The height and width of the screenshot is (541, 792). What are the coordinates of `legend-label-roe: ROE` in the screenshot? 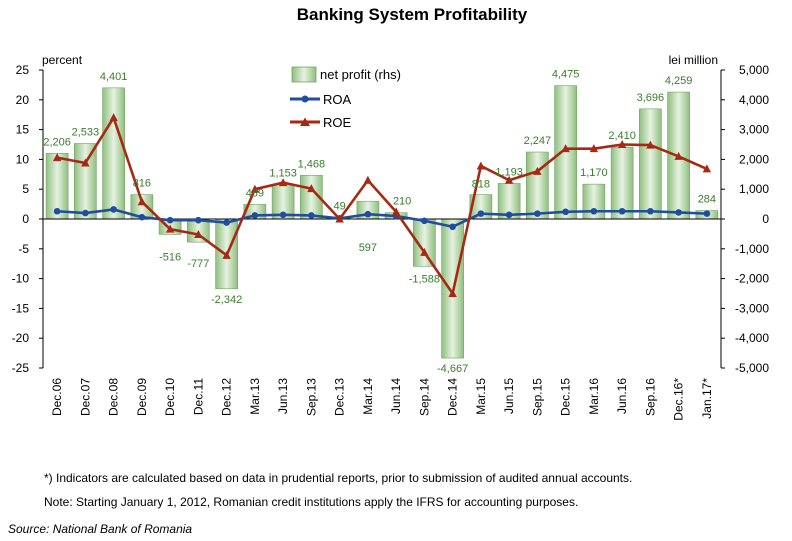 It's located at (337, 122).